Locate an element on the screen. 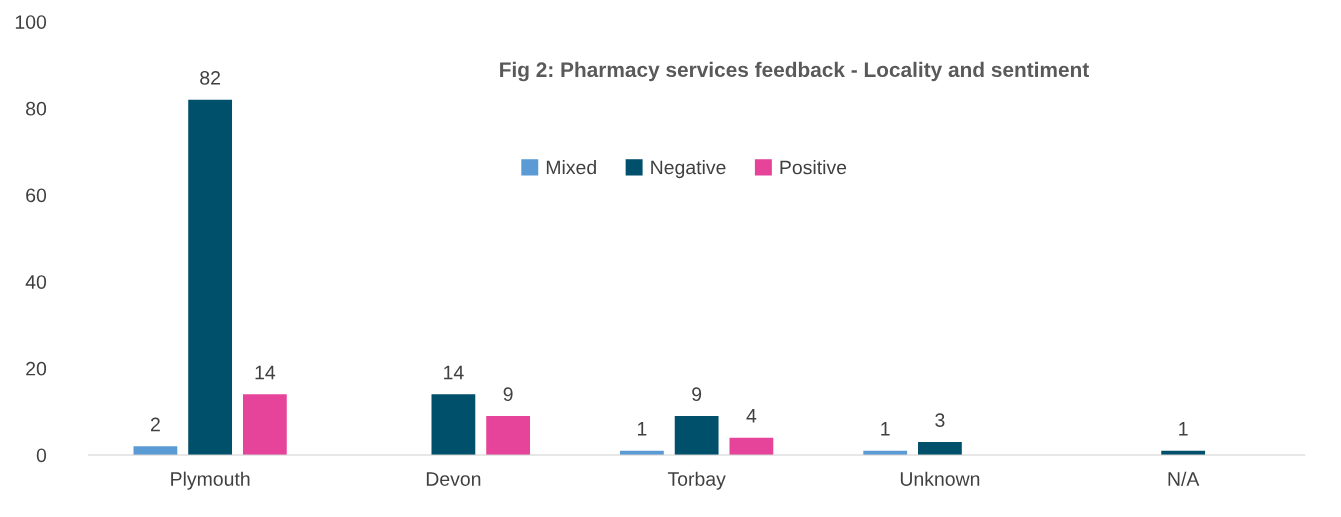 The image size is (1341, 517). y-tick-label: 20 is located at coordinates (36, 368).